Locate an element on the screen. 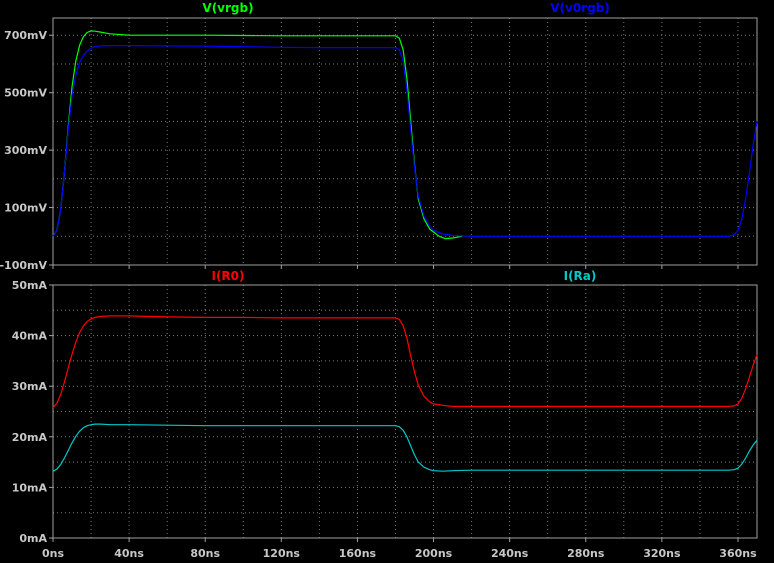 The width and height of the screenshot is (774, 563). x-tick-label: 160ns is located at coordinates (358, 553).